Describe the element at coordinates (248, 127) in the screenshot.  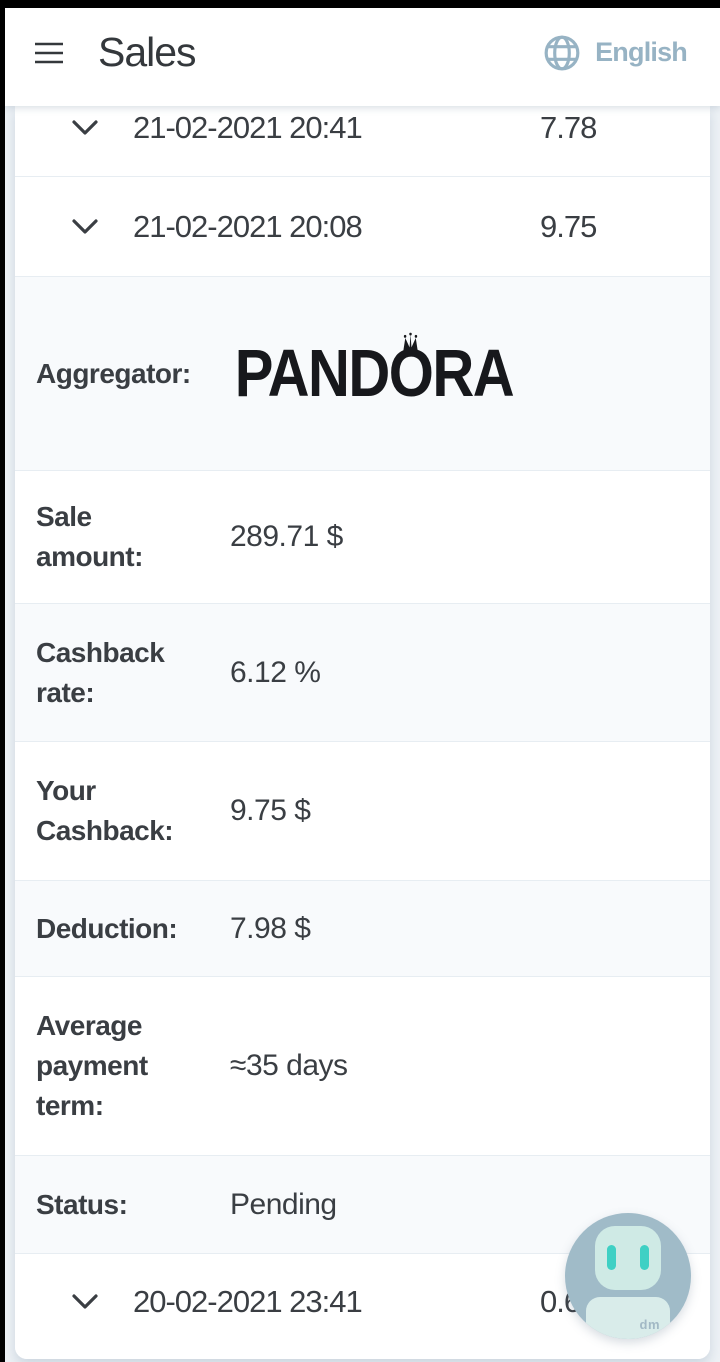
I see `sale-date: 21-02-2021 20:41` at that location.